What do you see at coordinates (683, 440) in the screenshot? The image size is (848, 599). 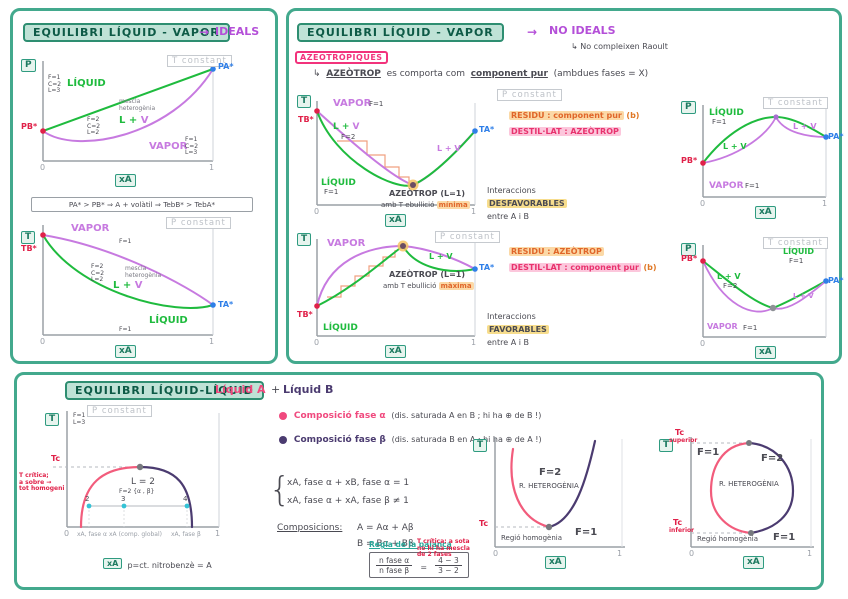 I see `tc-superior-sub: superior` at bounding box center [683, 440].